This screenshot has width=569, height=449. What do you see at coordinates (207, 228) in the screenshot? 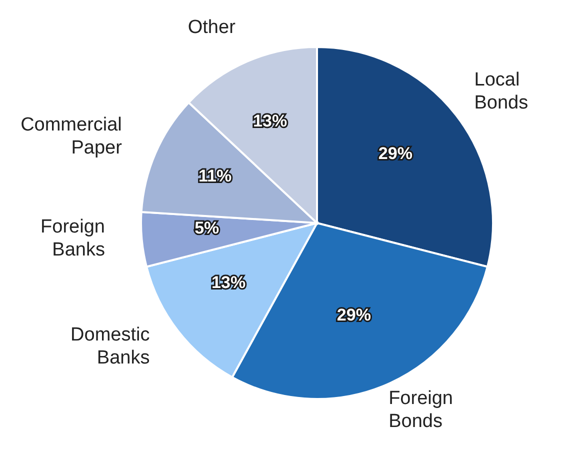
I see `data-label: 5%` at bounding box center [207, 228].